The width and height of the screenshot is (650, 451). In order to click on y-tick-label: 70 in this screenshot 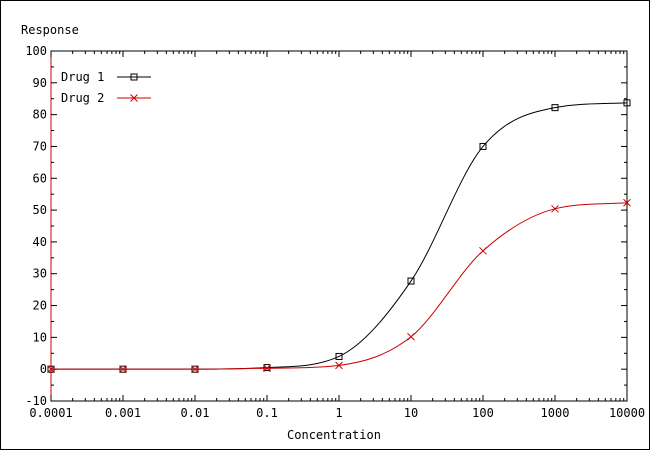, I will do `click(40, 146)`.